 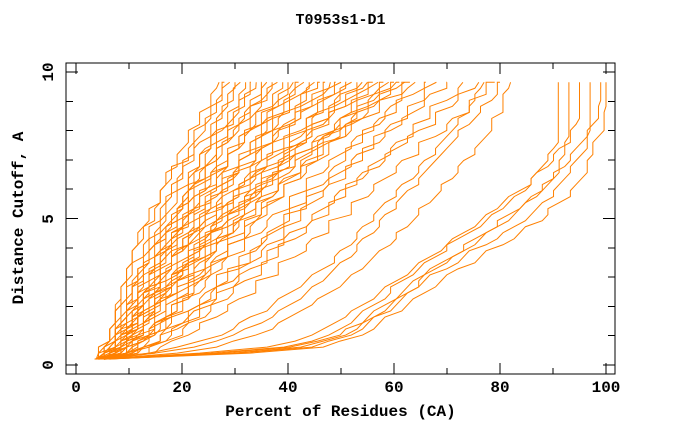 What do you see at coordinates (182, 388) in the screenshot?
I see `x-tick-label: 20` at bounding box center [182, 388].